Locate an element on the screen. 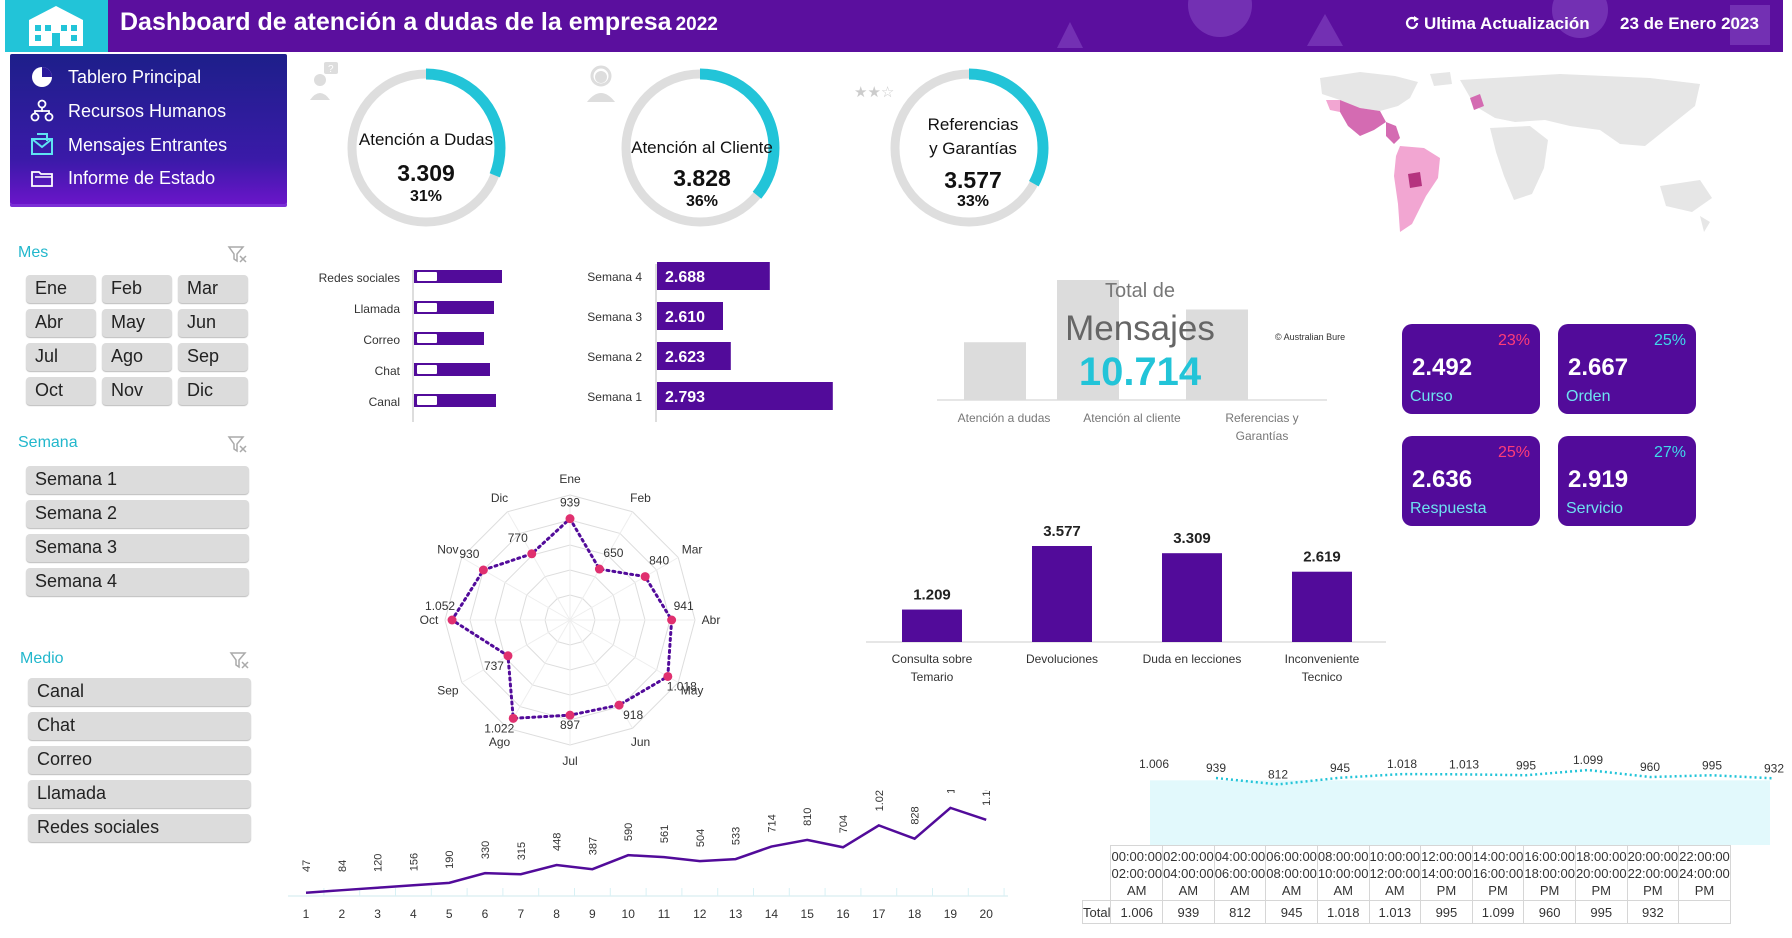 The width and height of the screenshot is (1792, 938). last-update-button: Ultima Actualización is located at coordinates (1497, 24).